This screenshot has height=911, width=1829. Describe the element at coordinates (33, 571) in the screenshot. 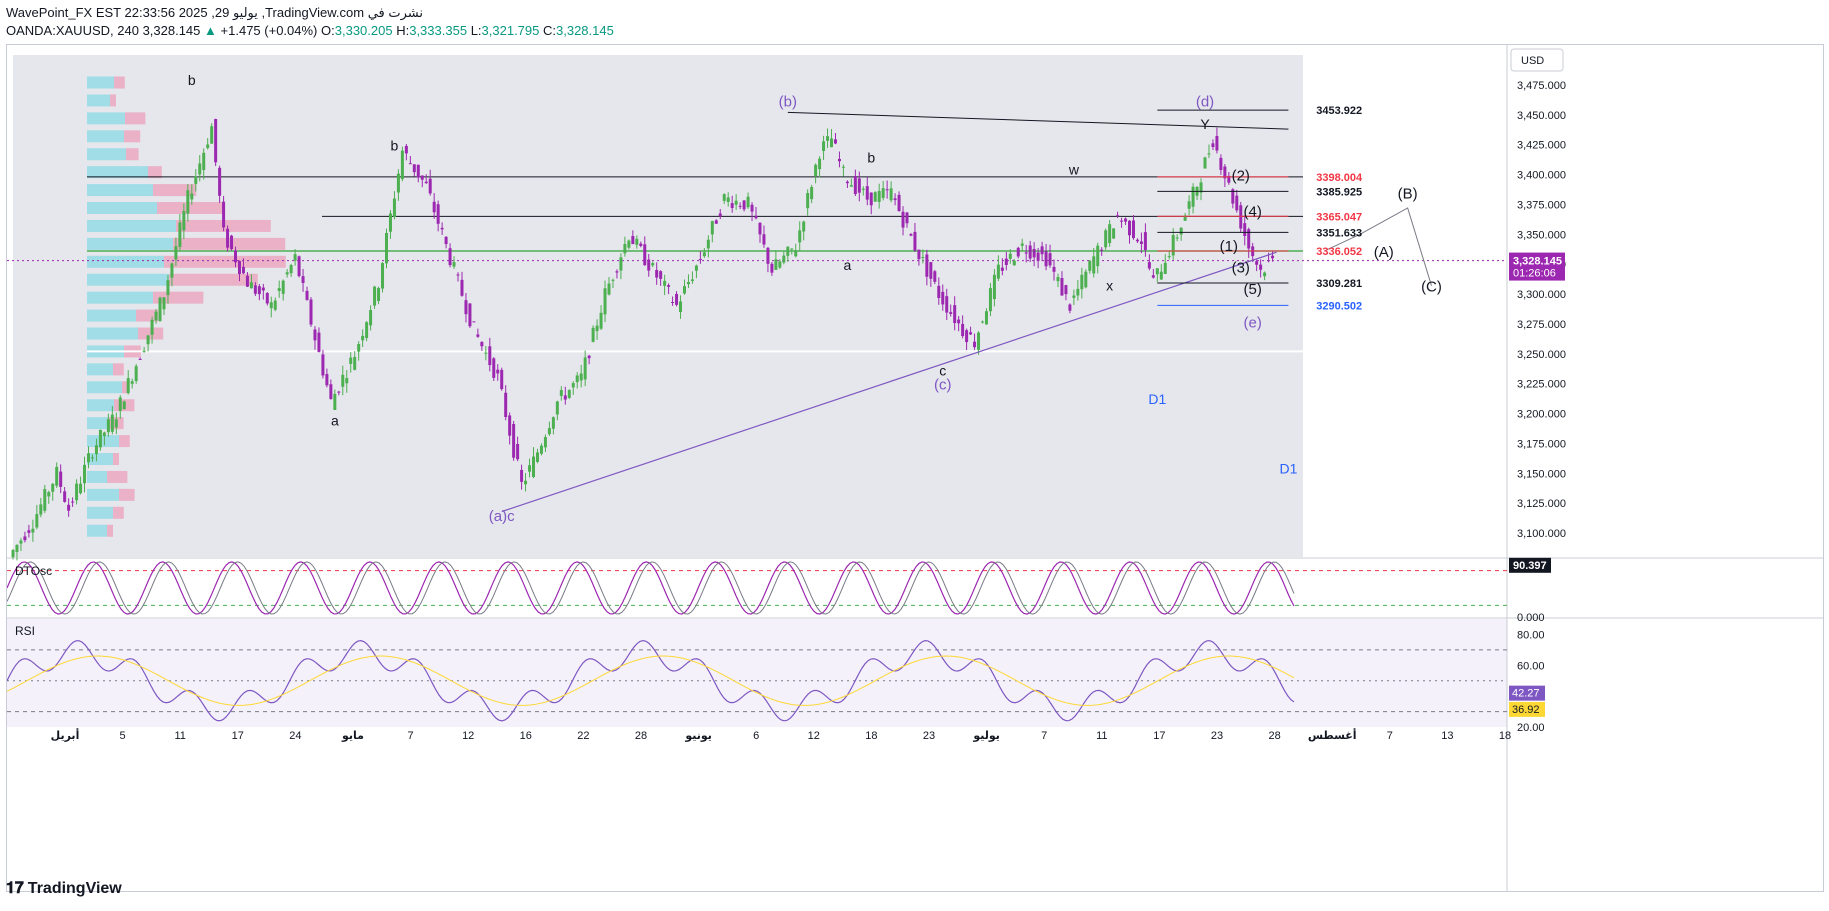

I see `dtosc-title: DTOsc` at that location.